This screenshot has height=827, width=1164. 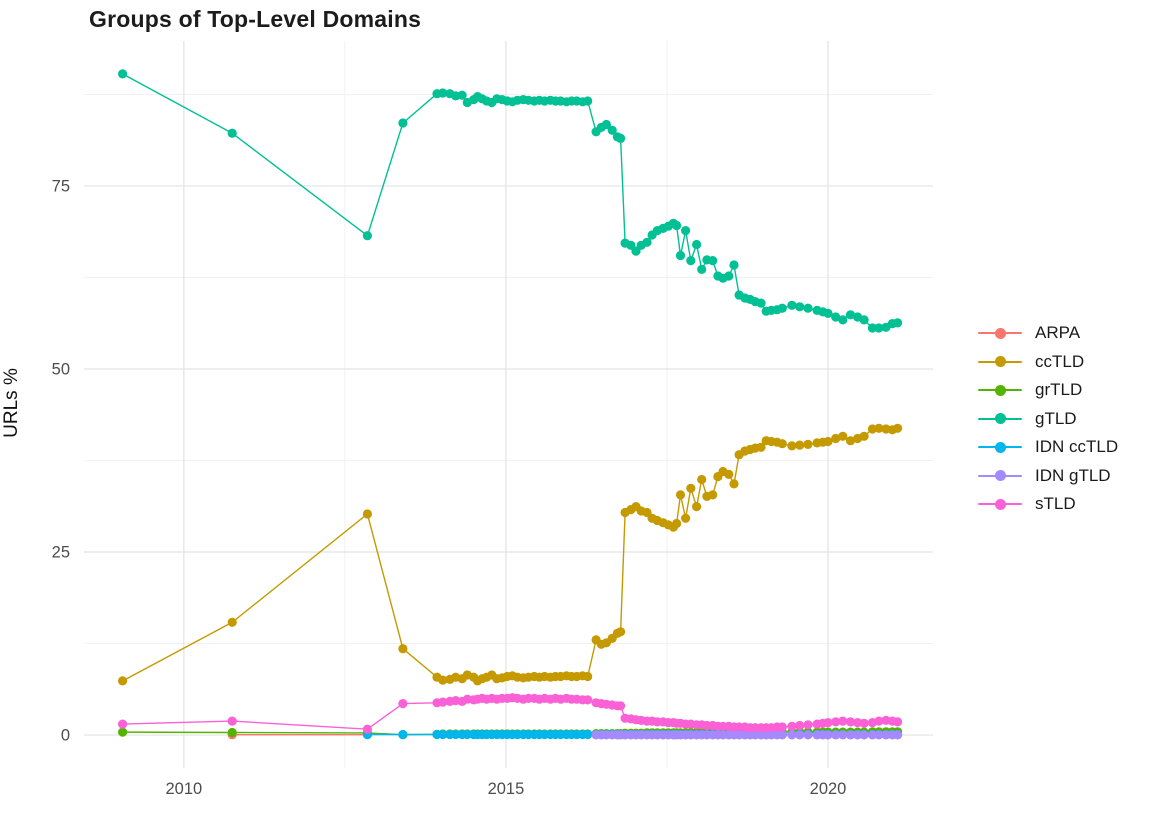 I want to click on series-idn-gtld, so click(x=747, y=735).